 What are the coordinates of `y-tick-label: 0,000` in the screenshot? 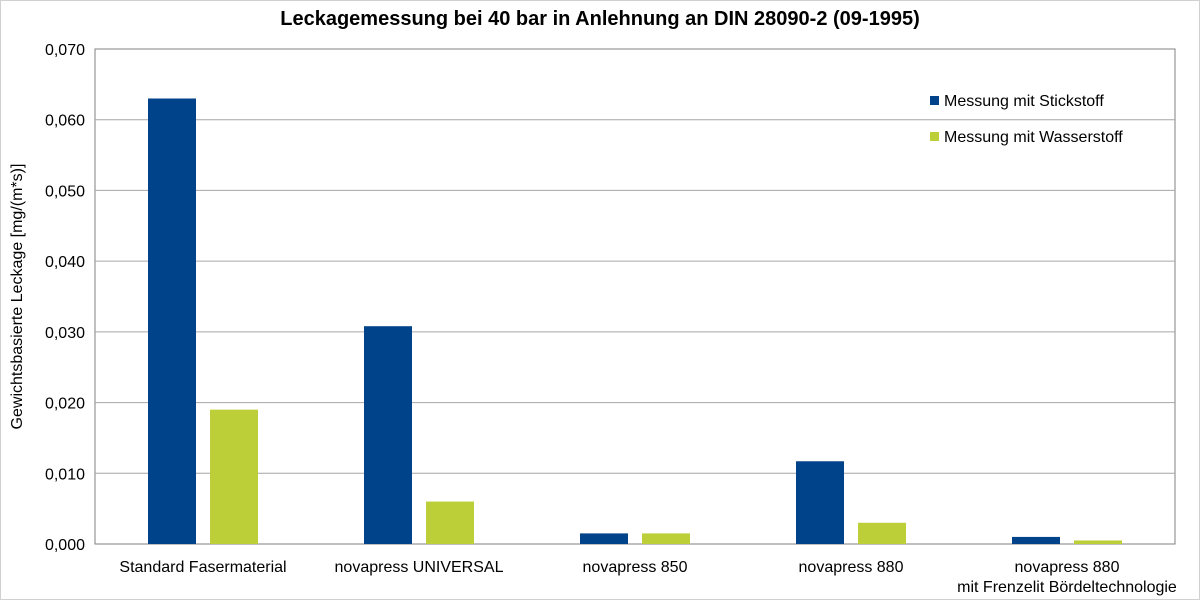 It's located at (65, 545).